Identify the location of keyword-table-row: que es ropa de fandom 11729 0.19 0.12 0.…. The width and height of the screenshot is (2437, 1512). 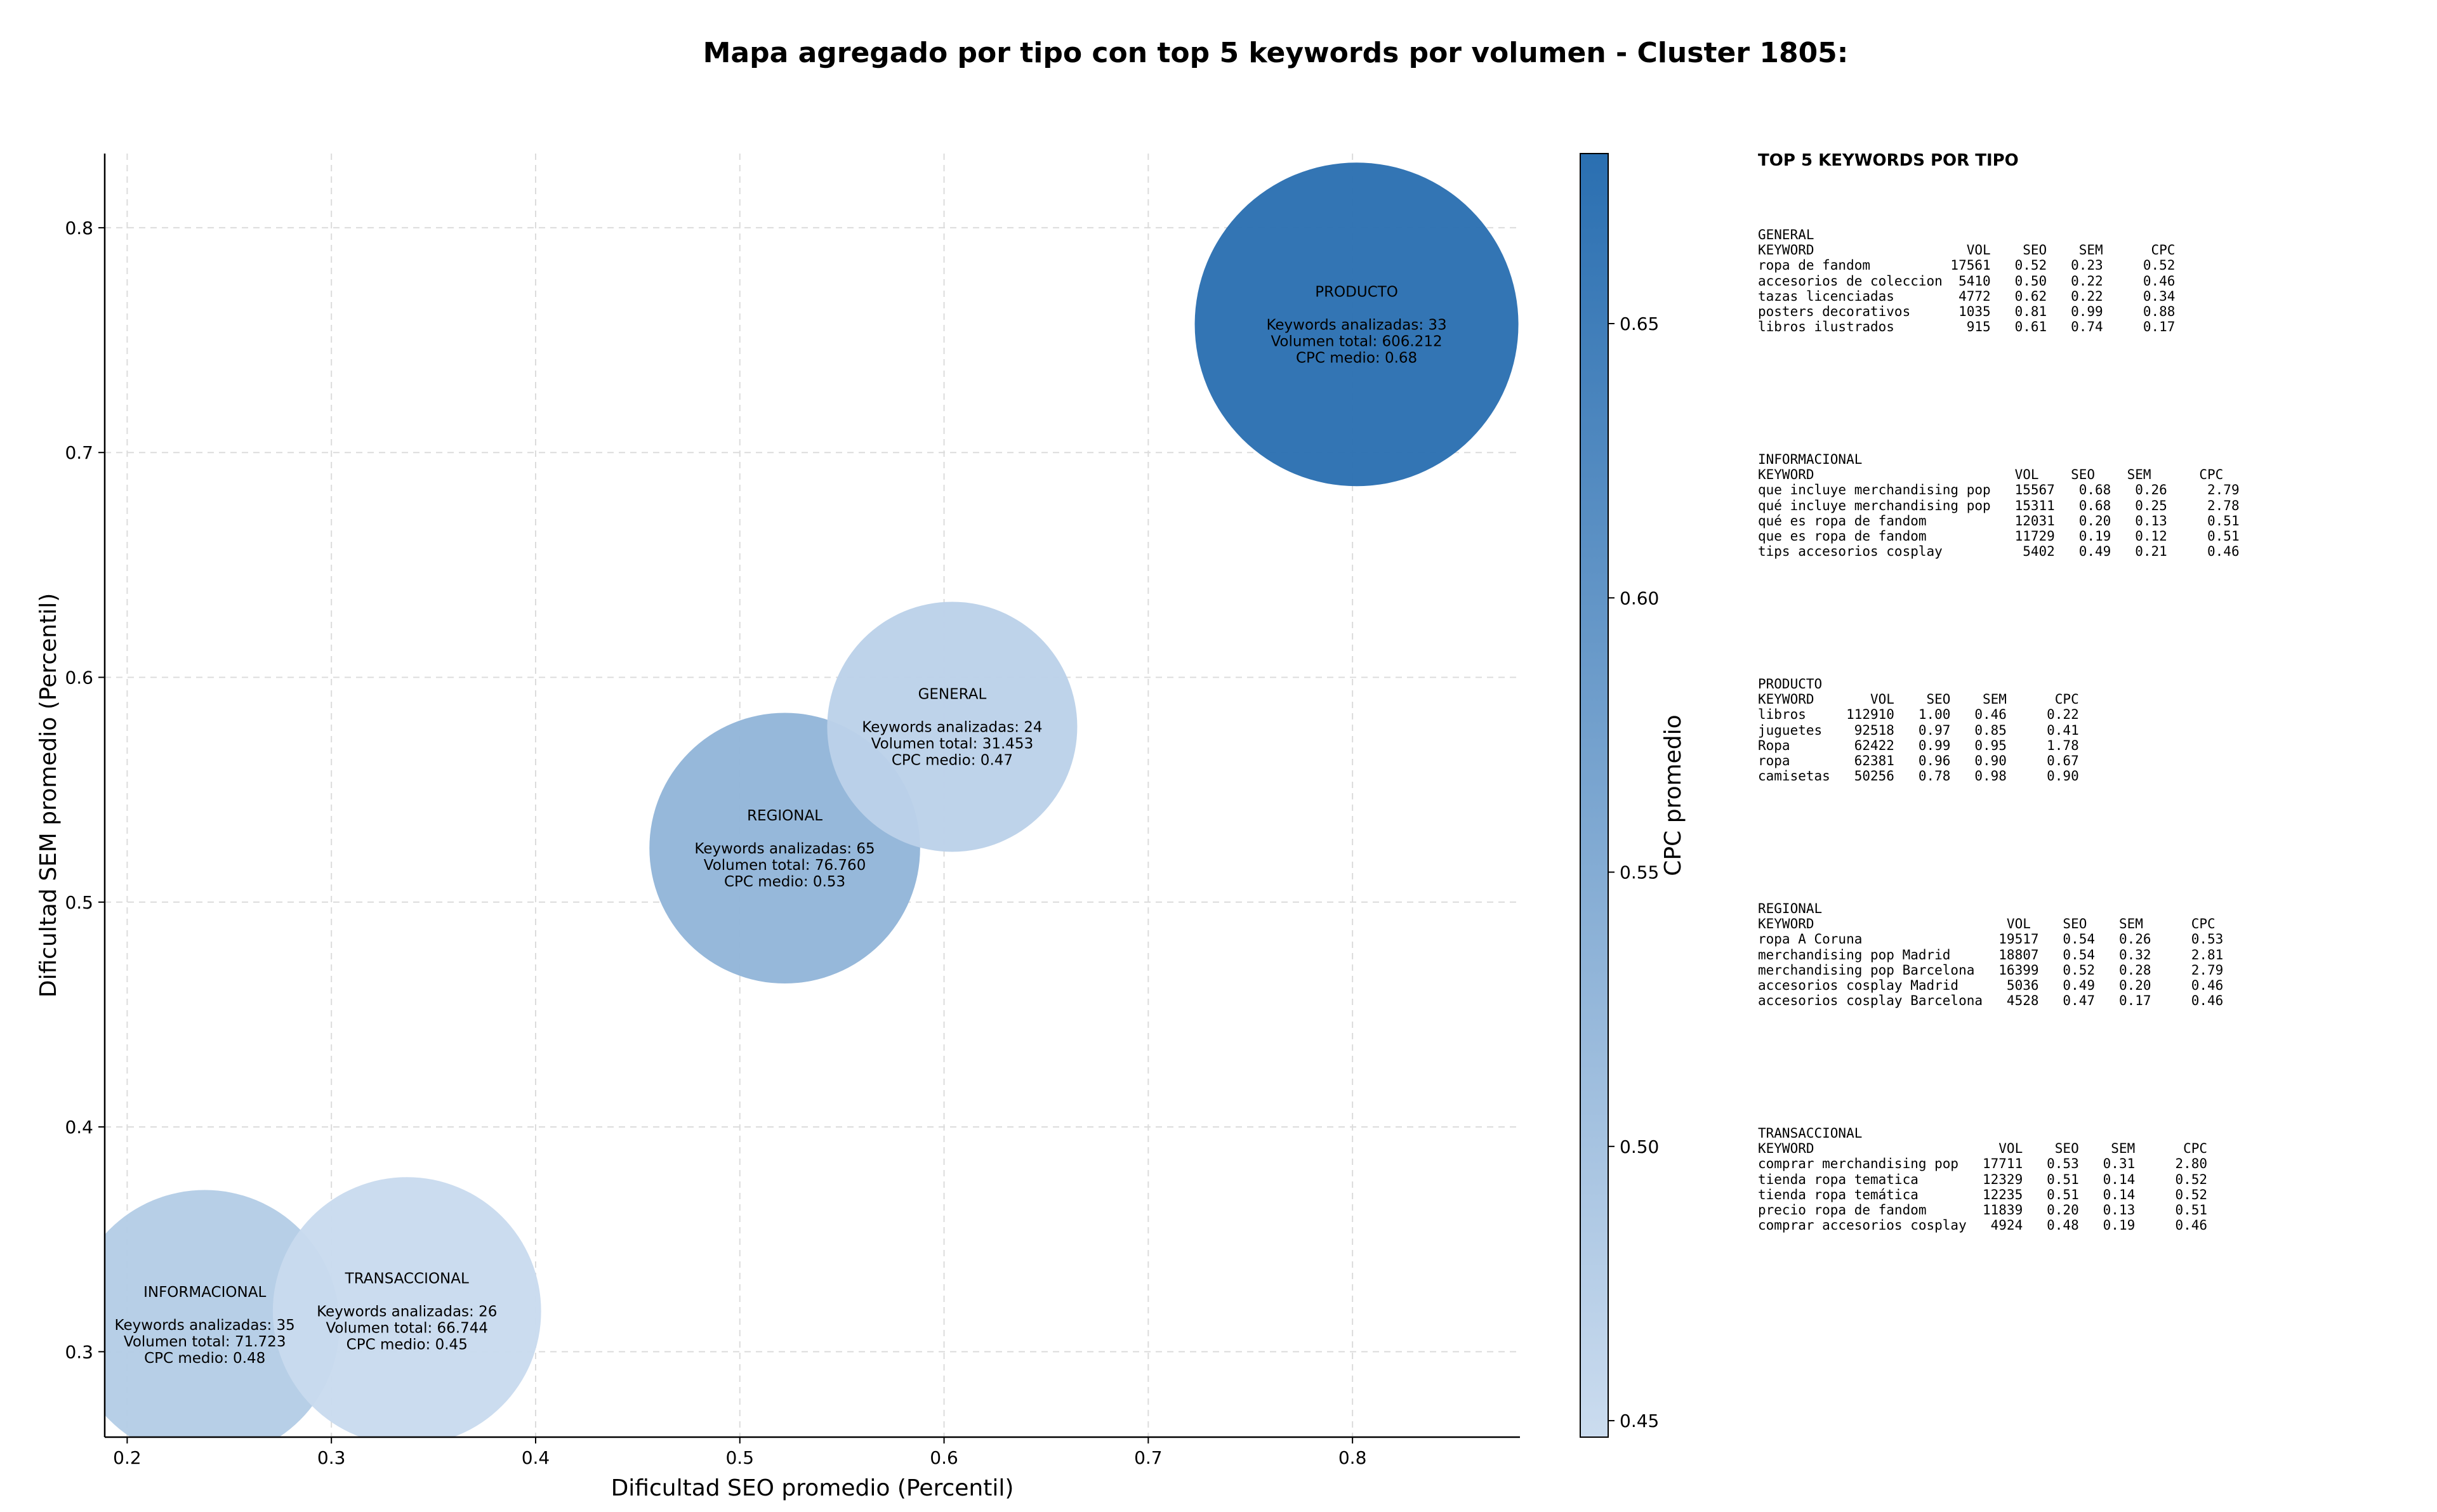
(1999, 537).